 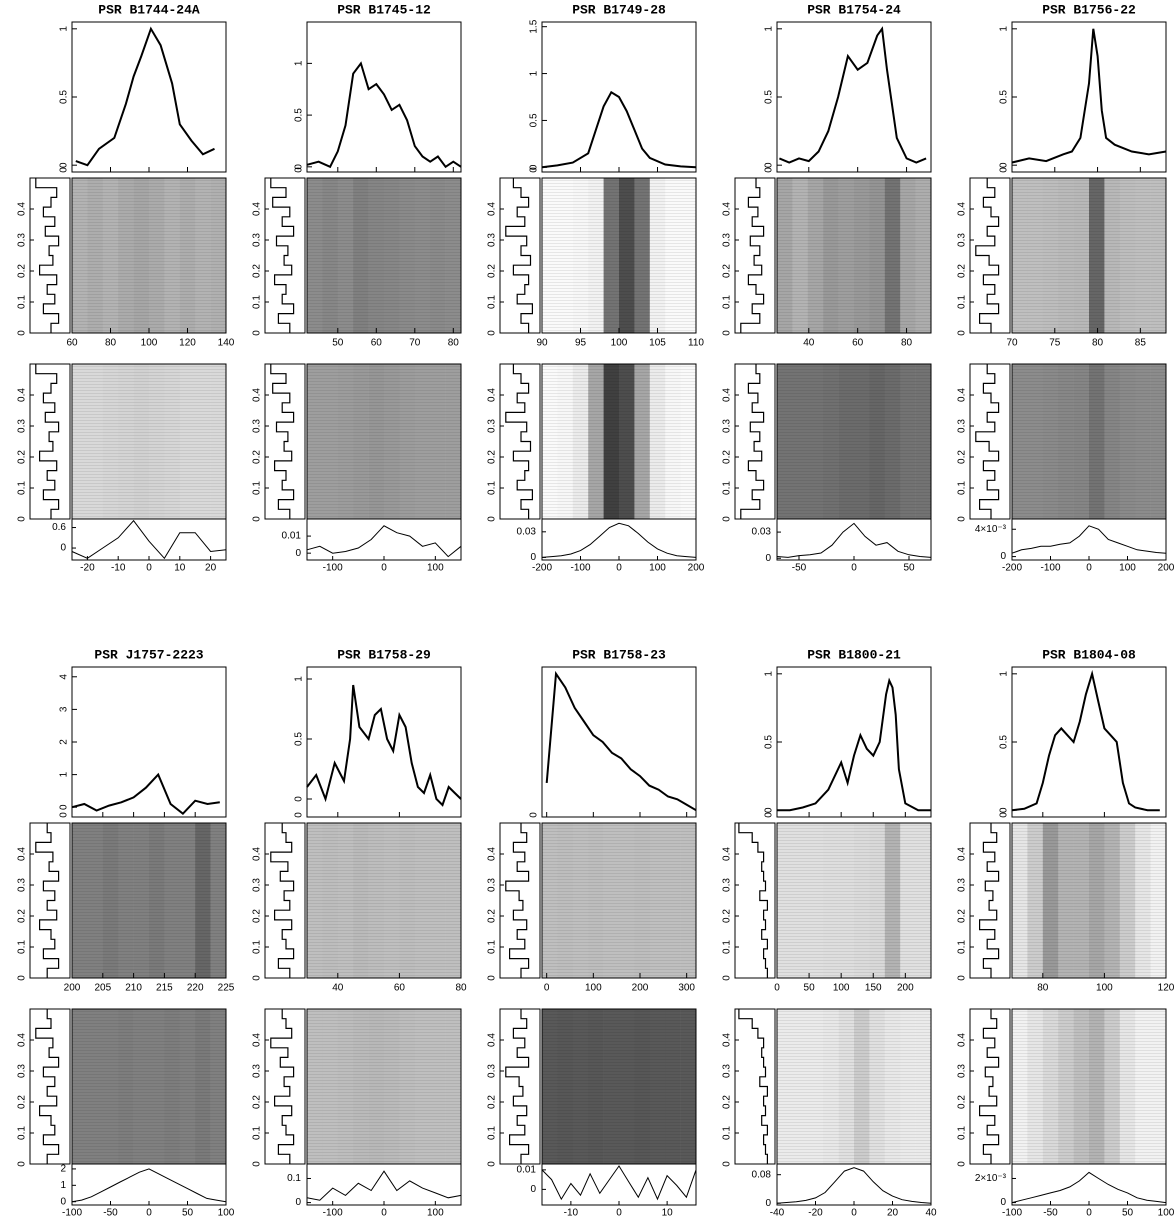 What do you see at coordinates (1012, 568) in the screenshot?
I see `x-tick-label: -200` at bounding box center [1012, 568].